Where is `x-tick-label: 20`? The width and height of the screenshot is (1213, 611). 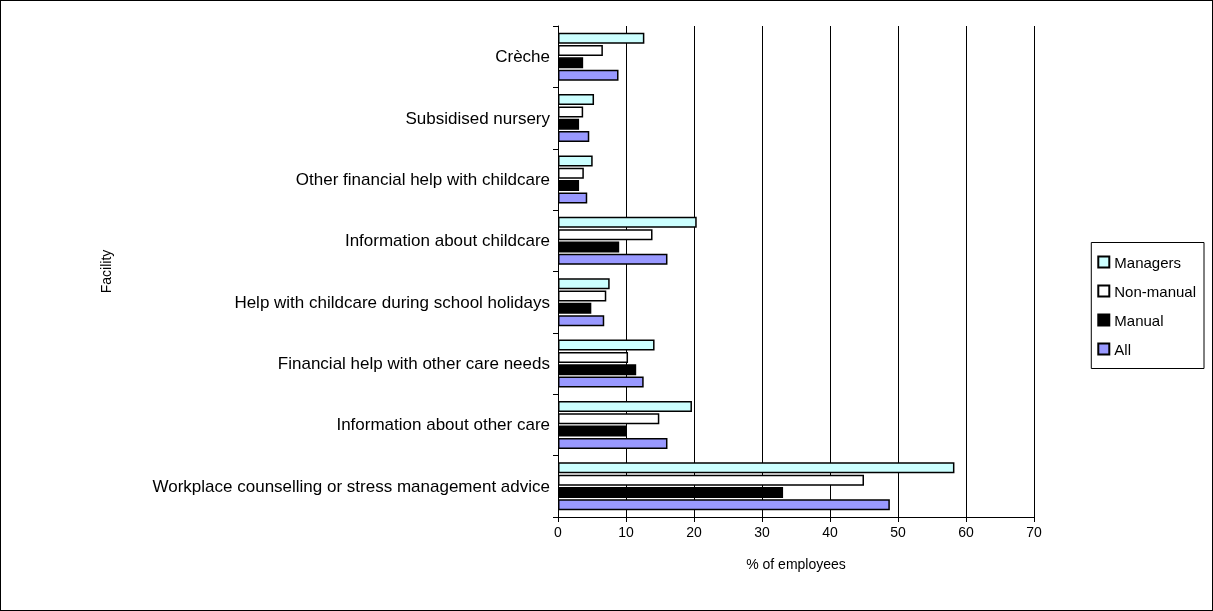
x-tick-label: 20 is located at coordinates (694, 532).